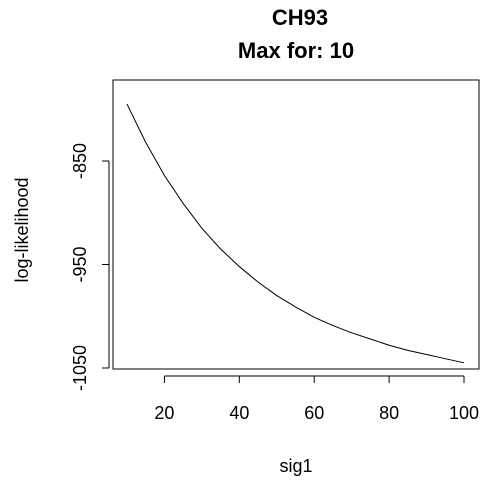 This screenshot has height=482, width=486. What do you see at coordinates (80, 368) in the screenshot?
I see `y-tick-label: -1050` at bounding box center [80, 368].